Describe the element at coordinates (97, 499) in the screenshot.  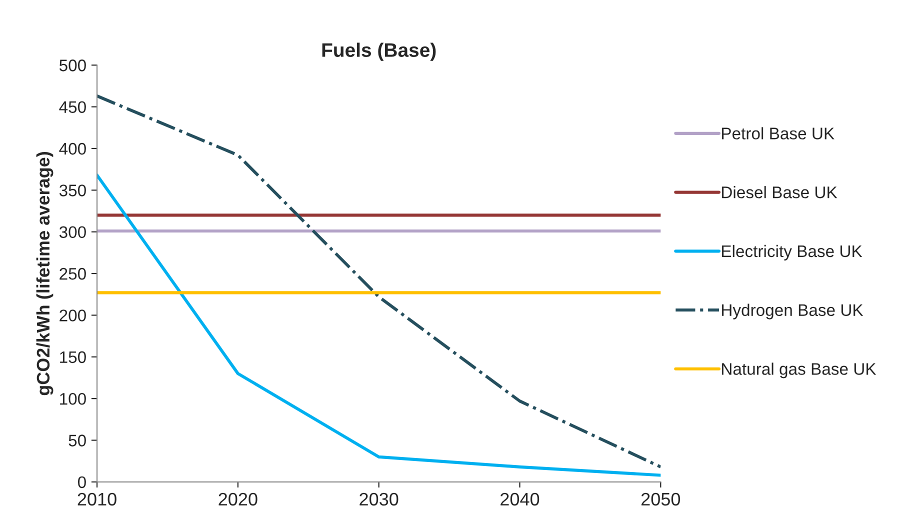
I see `x-tick-label: 2010` at that location.